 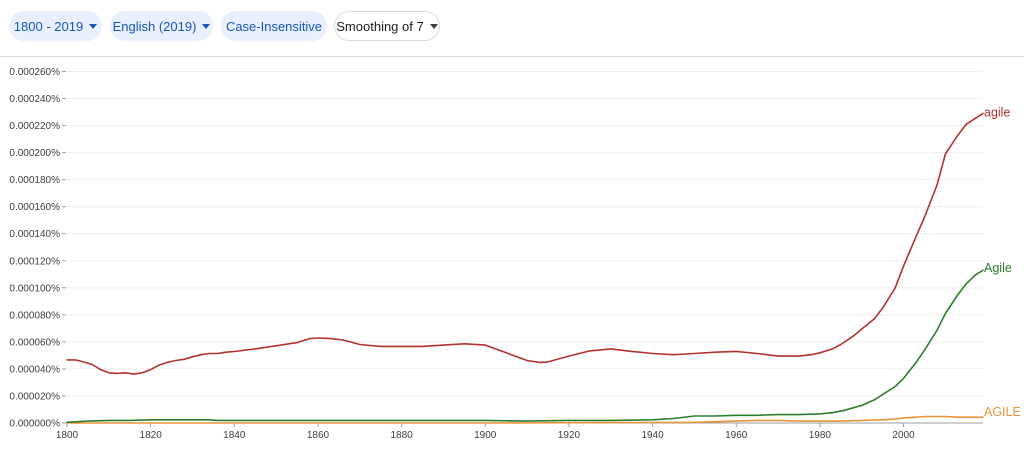 What do you see at coordinates (34, 261) in the screenshot?
I see `y-tick-label: 0.000120%` at bounding box center [34, 261].